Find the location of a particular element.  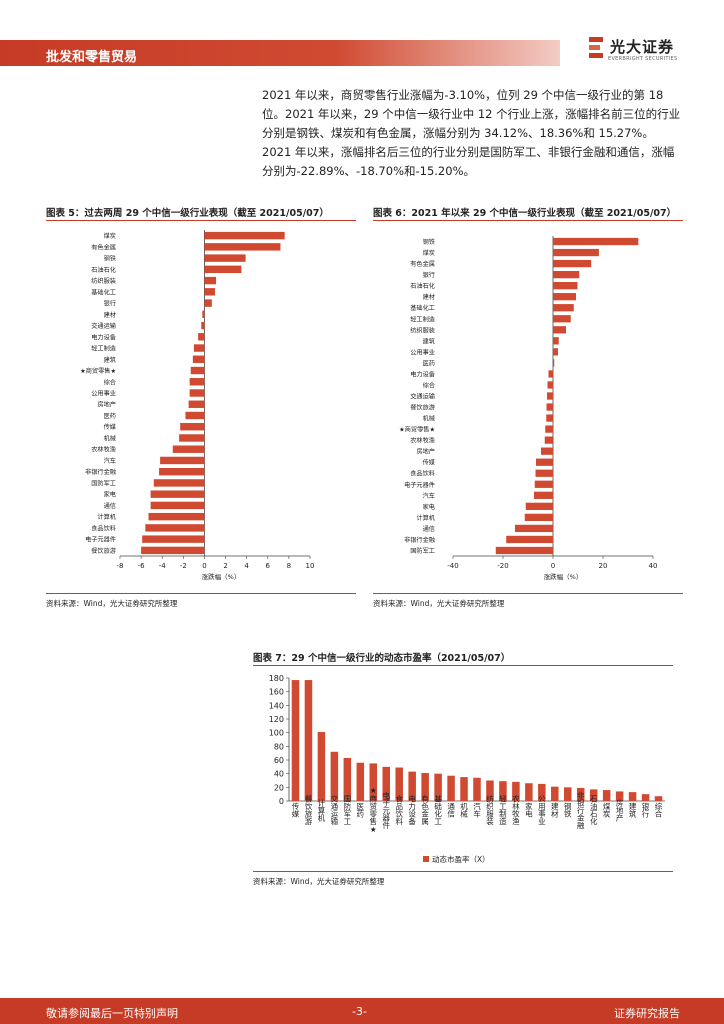

chart6-tick-label: 20 is located at coordinates (603, 566).